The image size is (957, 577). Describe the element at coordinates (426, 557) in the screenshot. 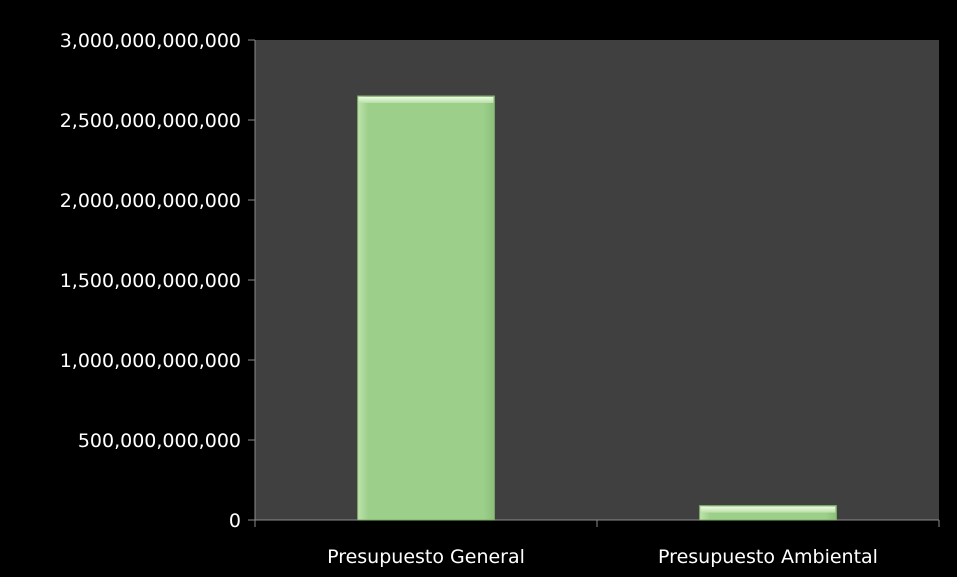

I see `x-category-label: Presupuesto General` at that location.